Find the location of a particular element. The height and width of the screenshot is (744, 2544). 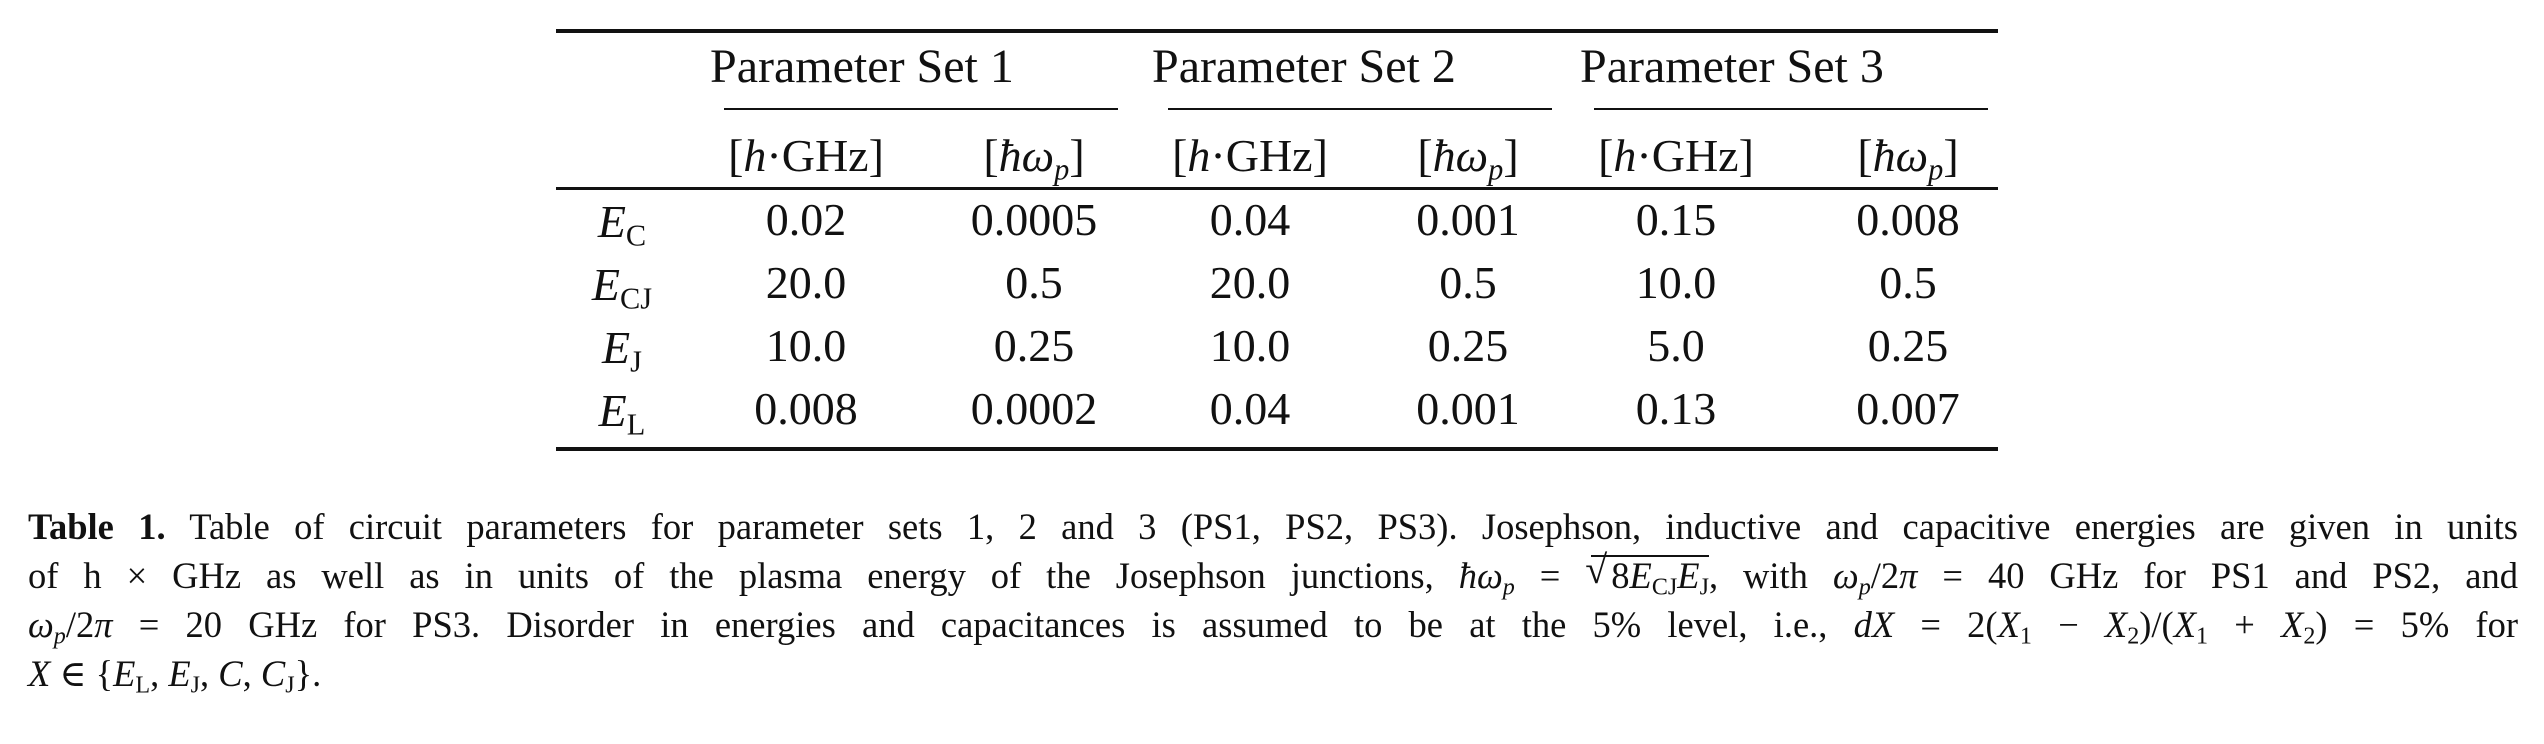

unit-header-ps2-ghz: [h·GHz] is located at coordinates (1250, 155).